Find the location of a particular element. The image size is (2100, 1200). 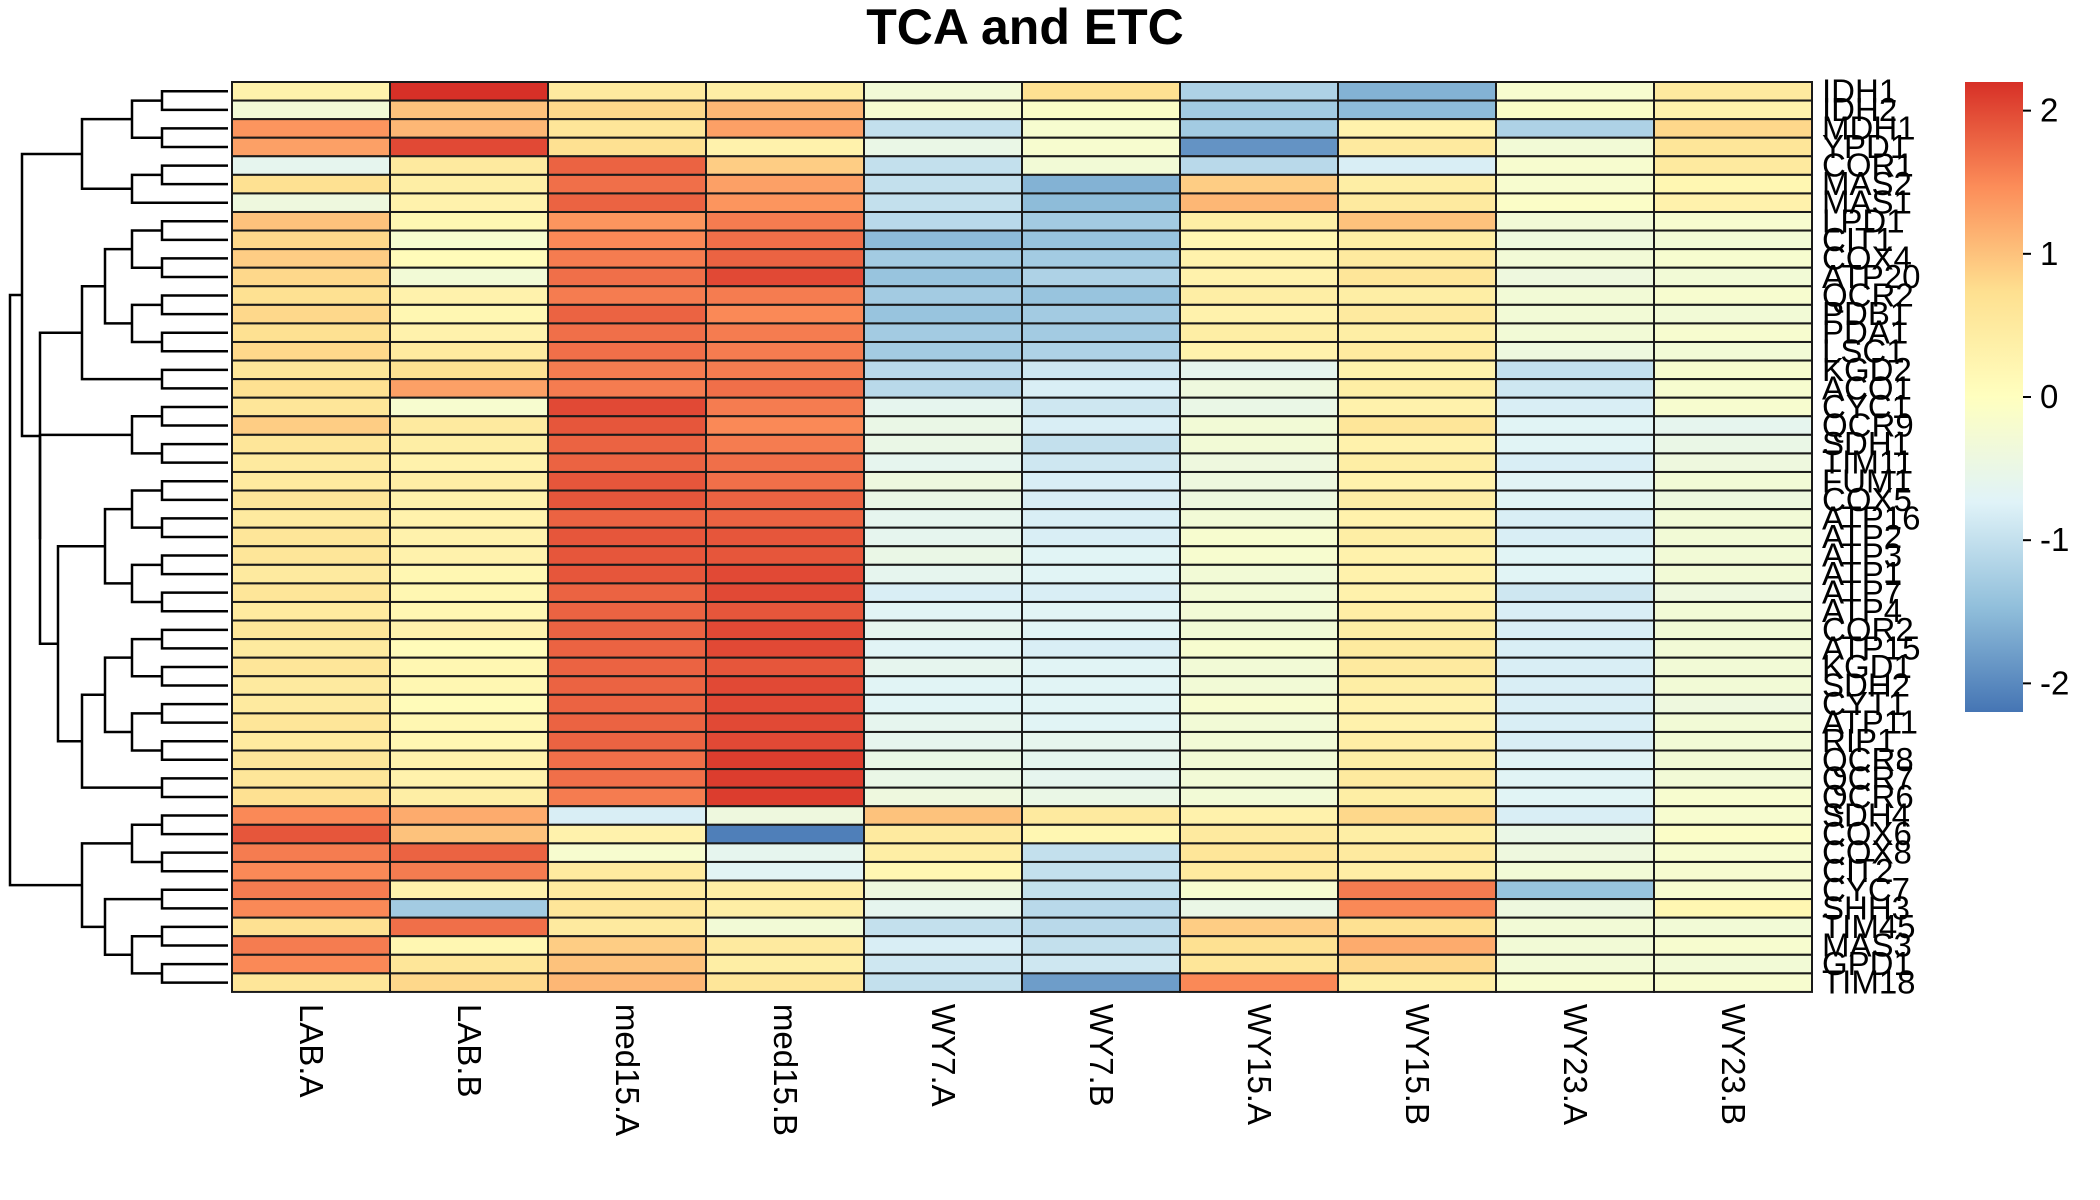

row-label: ATP3 is located at coordinates (1862, 555).